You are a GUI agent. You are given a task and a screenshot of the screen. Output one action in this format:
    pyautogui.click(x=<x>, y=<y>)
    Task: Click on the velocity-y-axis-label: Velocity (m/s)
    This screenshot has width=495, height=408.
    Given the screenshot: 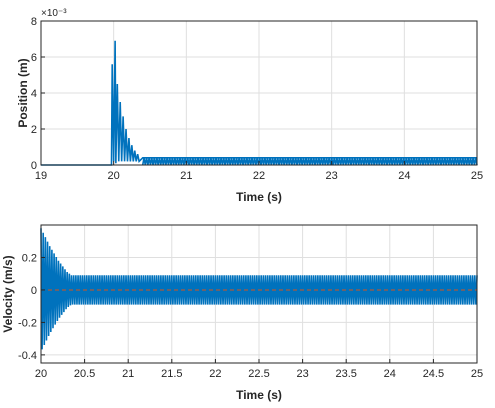 What is the action you would take?
    pyautogui.click(x=8, y=293)
    